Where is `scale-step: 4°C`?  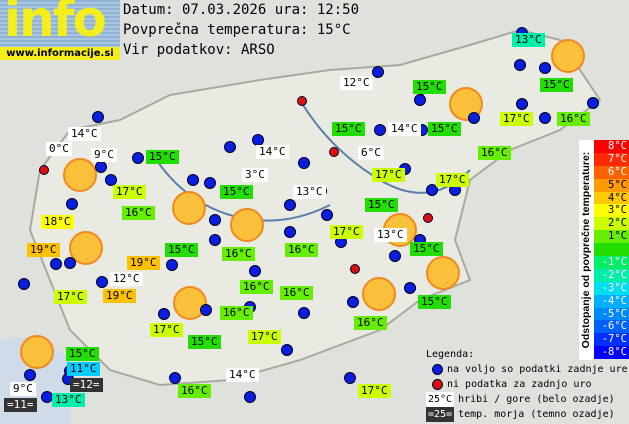 scale-step: 4°C is located at coordinates (611, 198).